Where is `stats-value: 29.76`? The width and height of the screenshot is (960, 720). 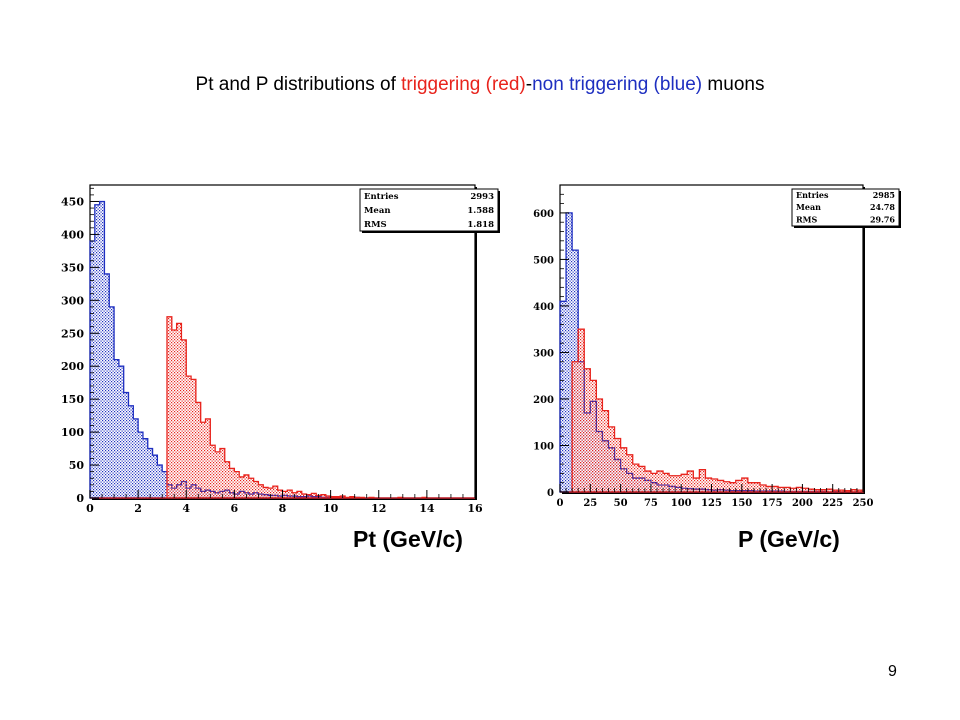 stats-value: 29.76 is located at coordinates (882, 220).